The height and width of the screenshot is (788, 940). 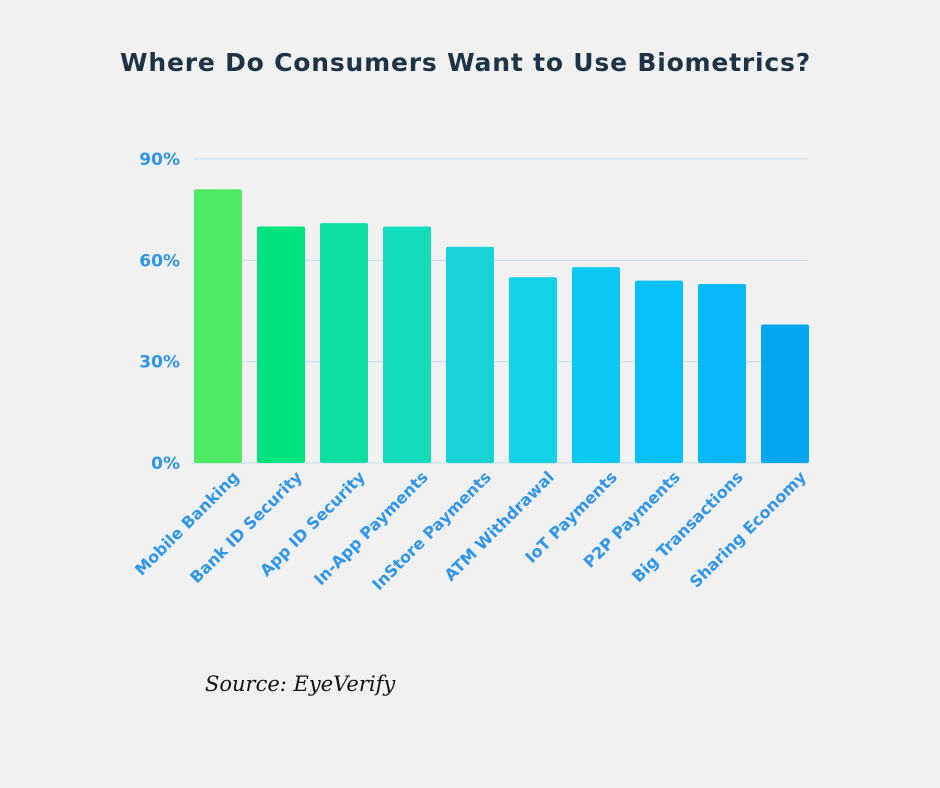 I want to click on x-tick-label: App ID Security, so click(x=312, y=523).